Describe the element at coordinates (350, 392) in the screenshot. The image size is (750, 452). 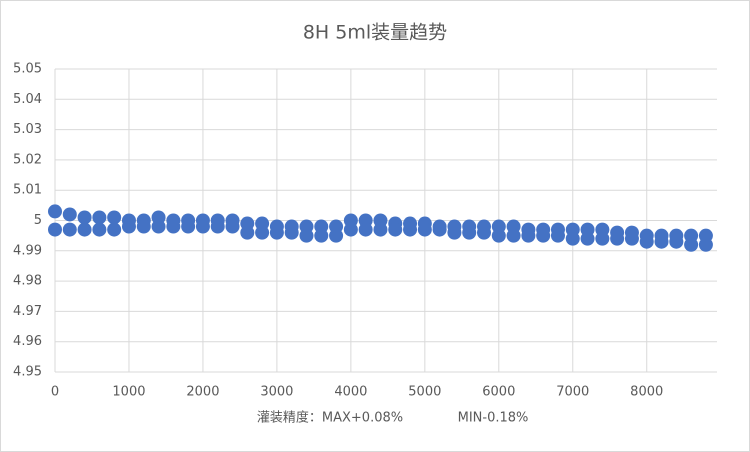
I see `x-tick-label: 4000` at that location.